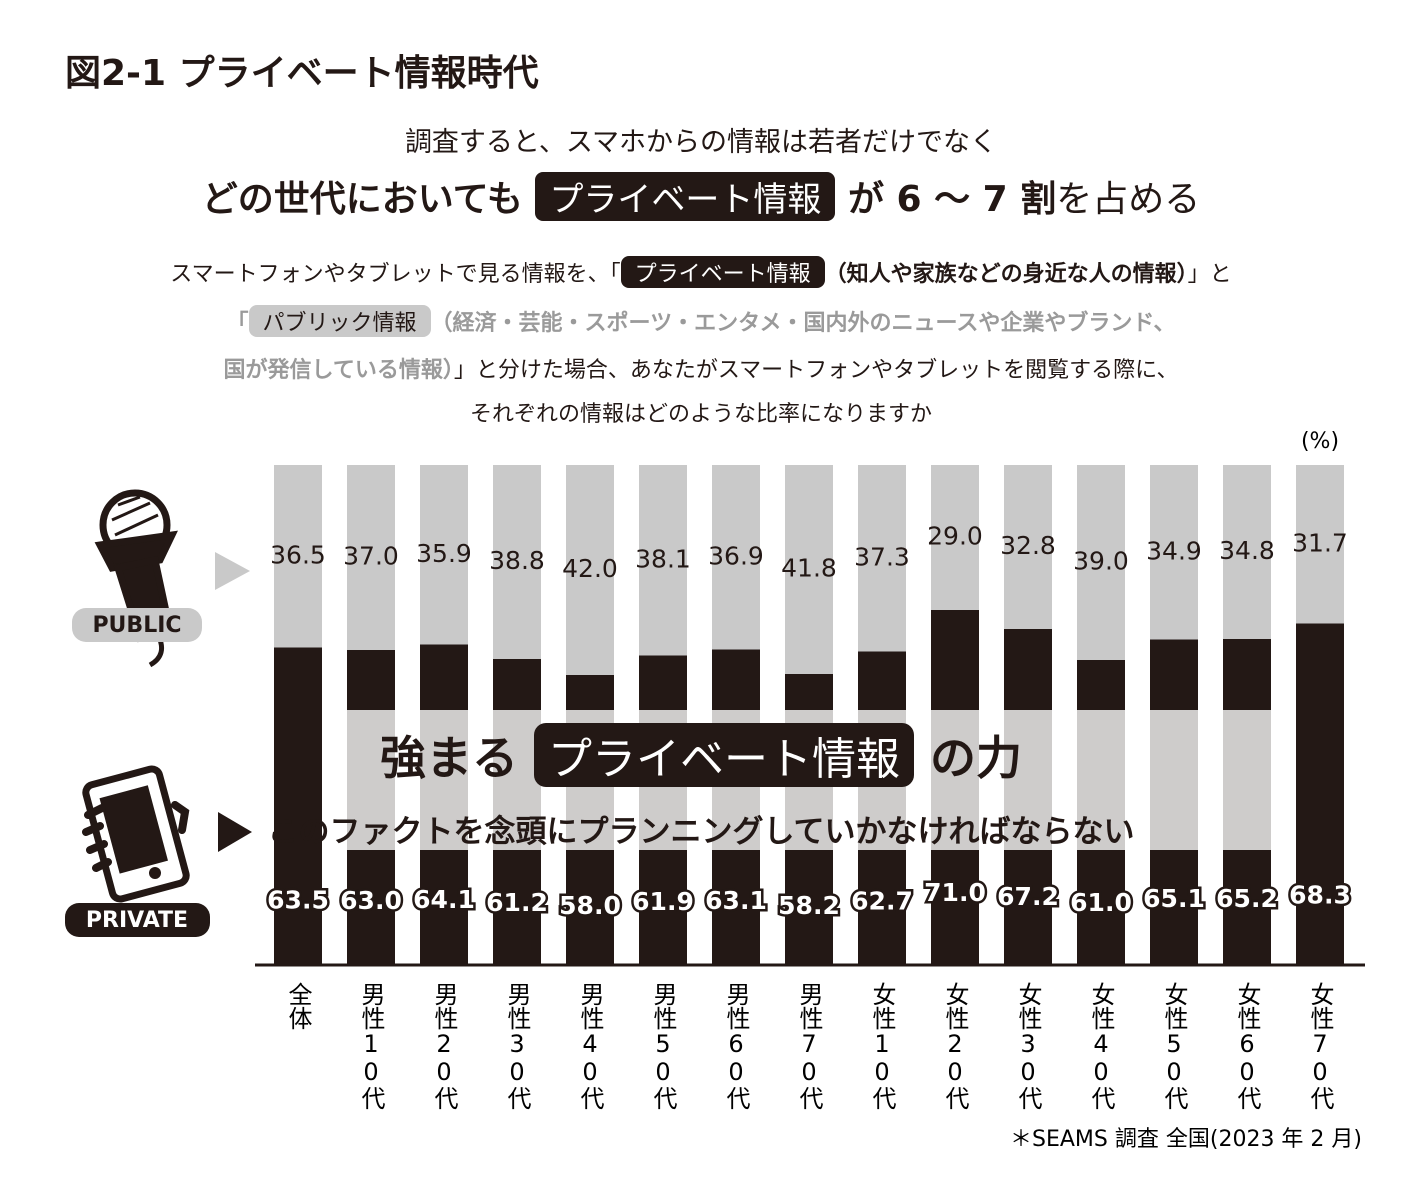  I want to click on unit: (%), so click(1320, 441).